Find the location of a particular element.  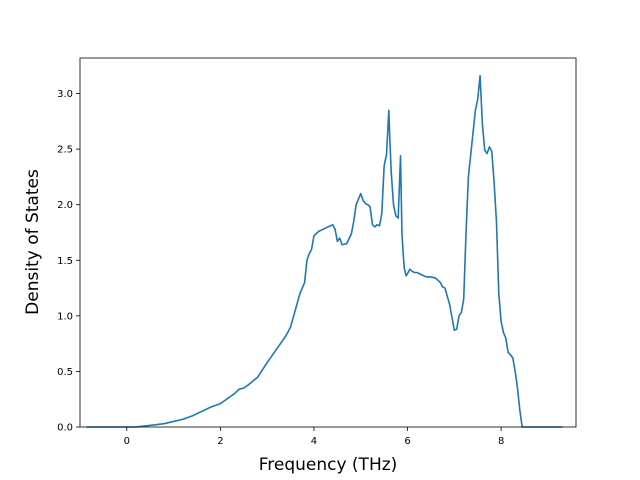

x-tick-label: 8 is located at coordinates (501, 441).